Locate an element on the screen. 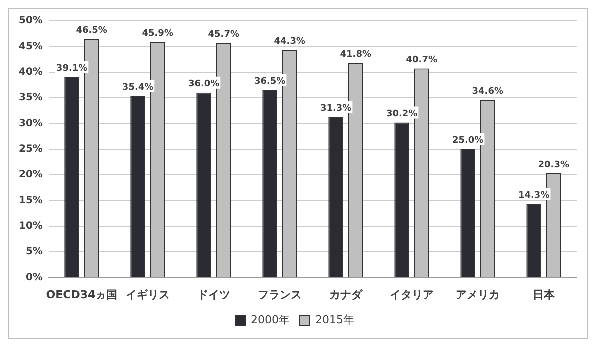 This screenshot has width=598, height=349. data-label: 45.9% is located at coordinates (158, 33).